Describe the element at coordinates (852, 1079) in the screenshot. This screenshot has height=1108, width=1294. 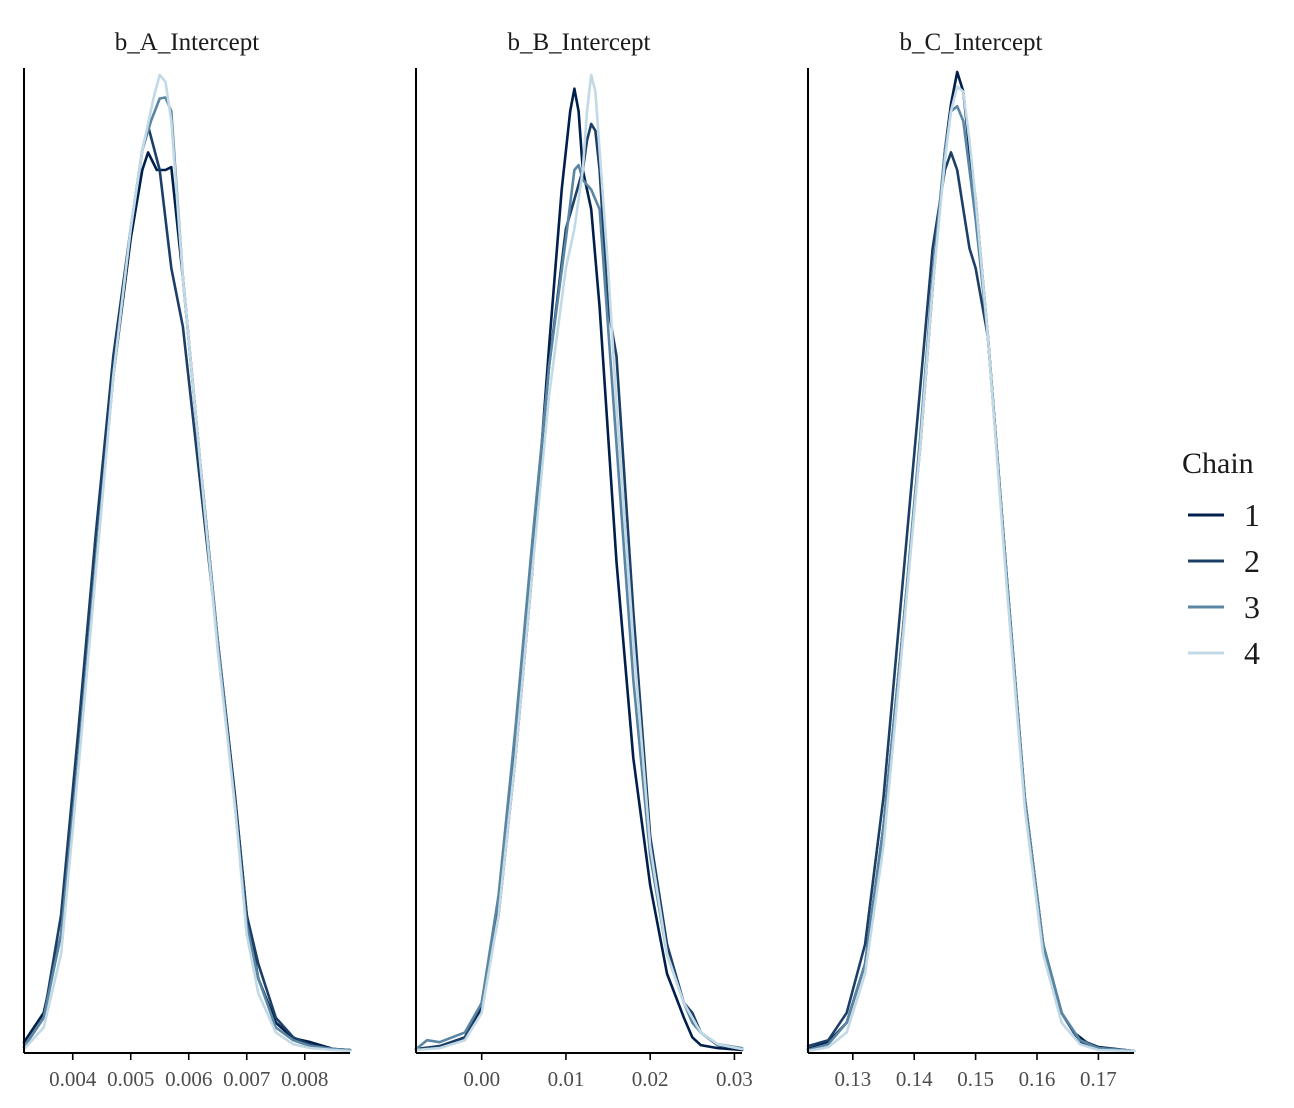
I see `x-tick-label: 0.13` at that location.